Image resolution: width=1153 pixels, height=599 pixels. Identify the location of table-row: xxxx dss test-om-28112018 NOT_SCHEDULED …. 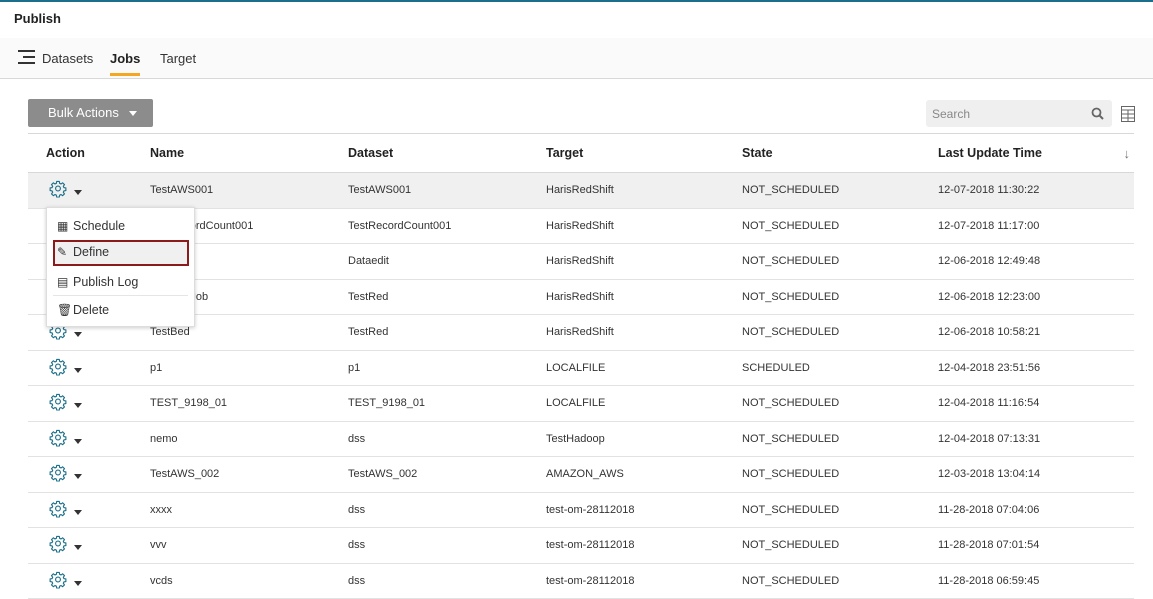
(581, 511).